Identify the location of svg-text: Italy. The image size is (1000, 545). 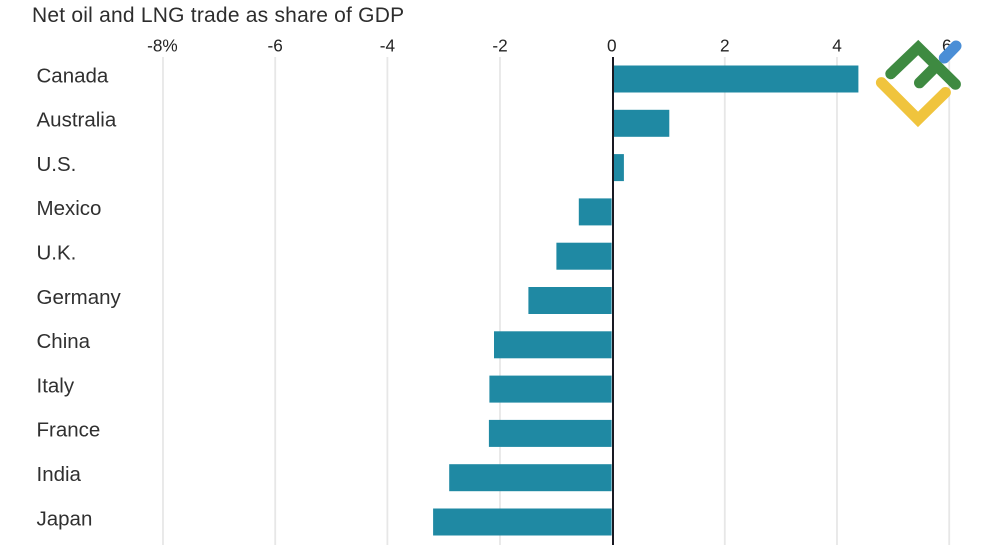
(56, 385).